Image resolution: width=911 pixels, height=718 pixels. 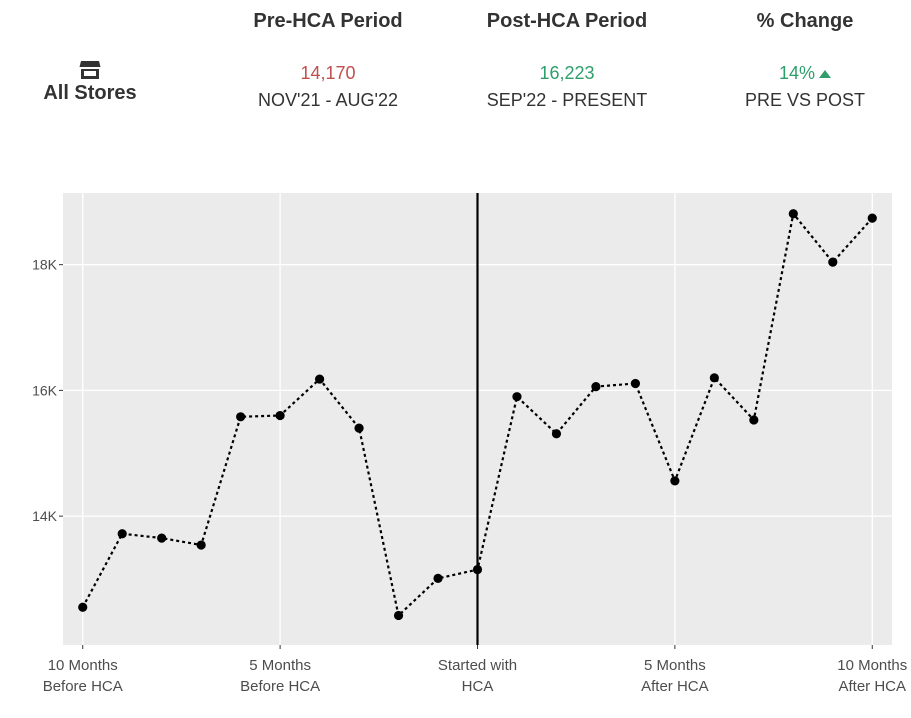 I want to click on y-tick-label: 18K, so click(x=45, y=265).